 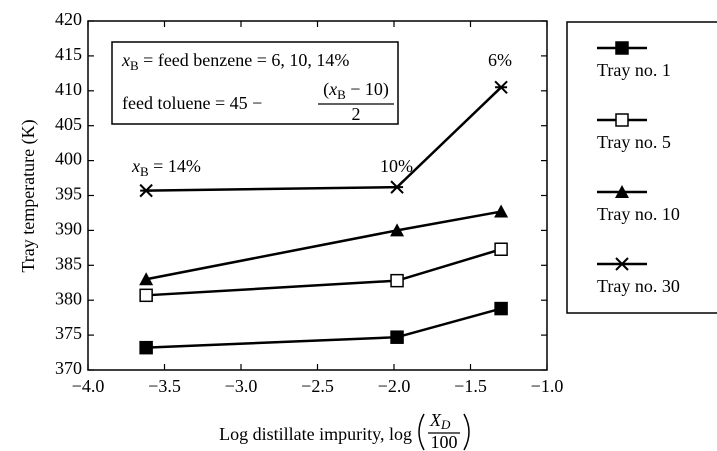 I want to click on y-axis-label: Tray temperature (K), so click(x=28, y=195).